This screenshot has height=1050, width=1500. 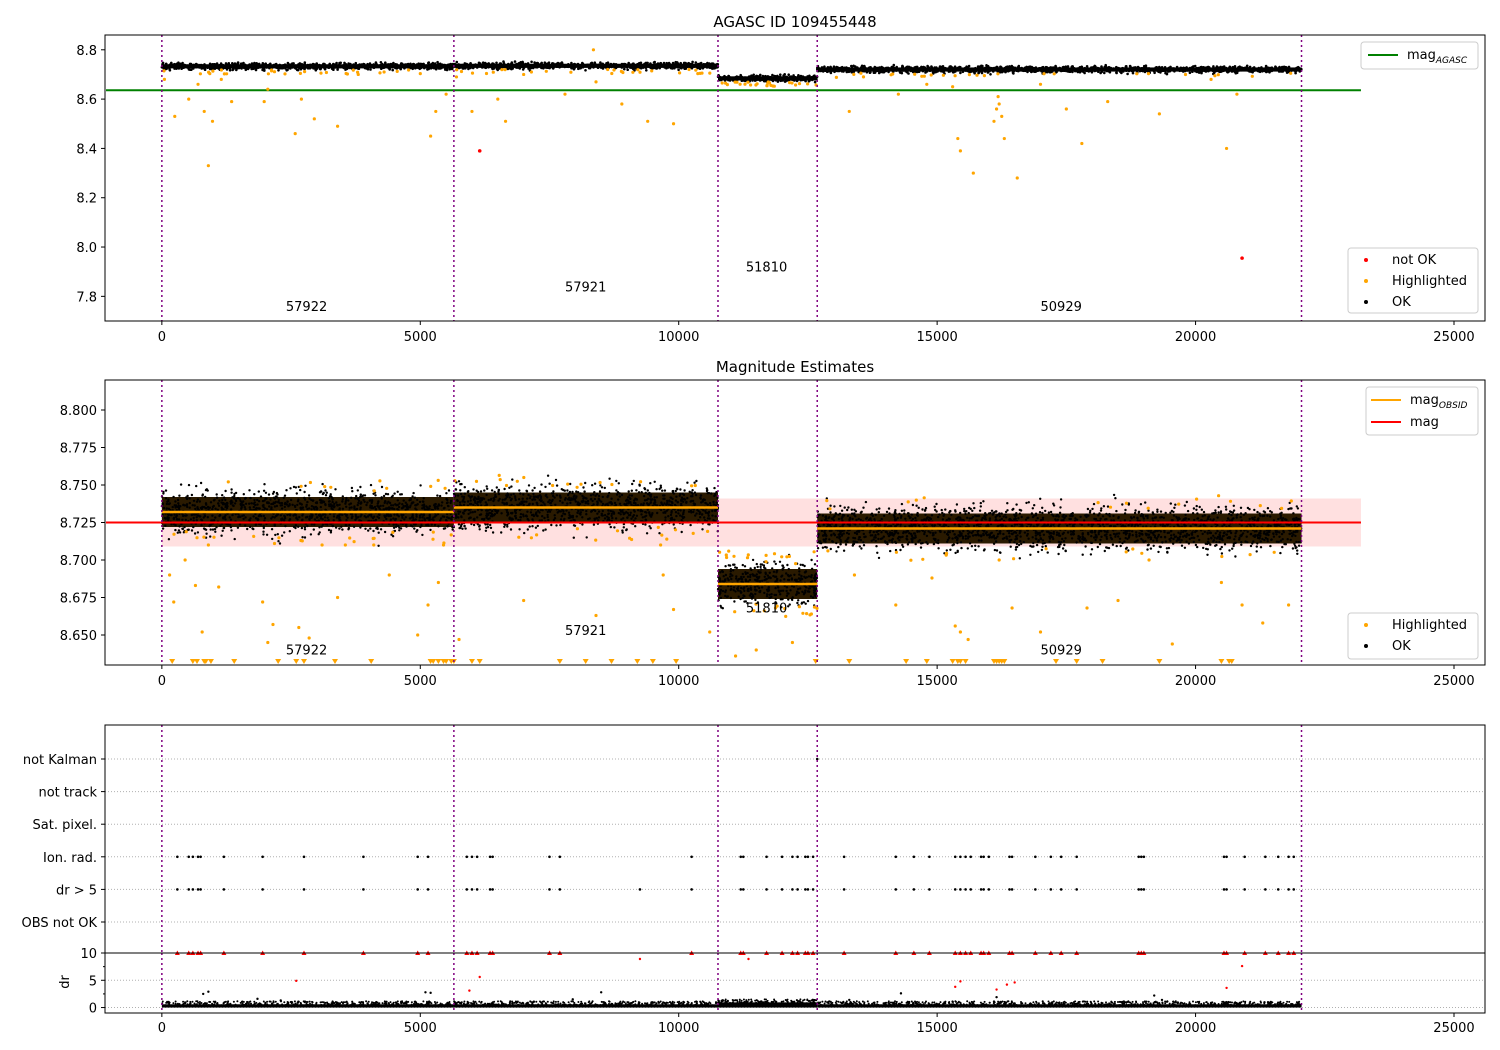 What do you see at coordinates (1414, 260) in the screenshot?
I see `panel1-legend-not-ok: not OK` at bounding box center [1414, 260].